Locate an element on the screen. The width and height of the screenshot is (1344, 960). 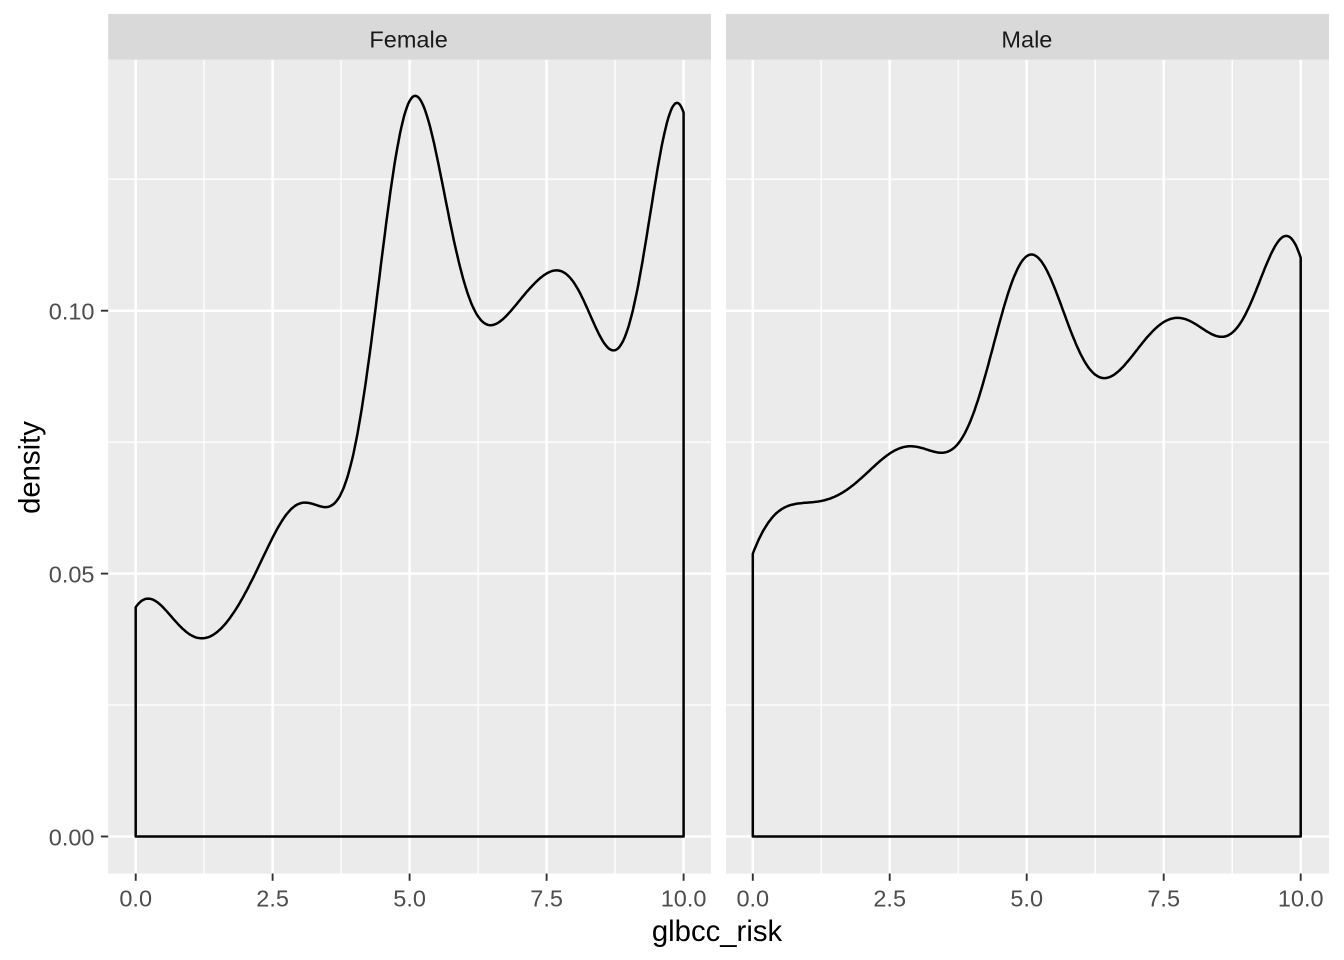
svg-text: Male is located at coordinates (1026, 39).